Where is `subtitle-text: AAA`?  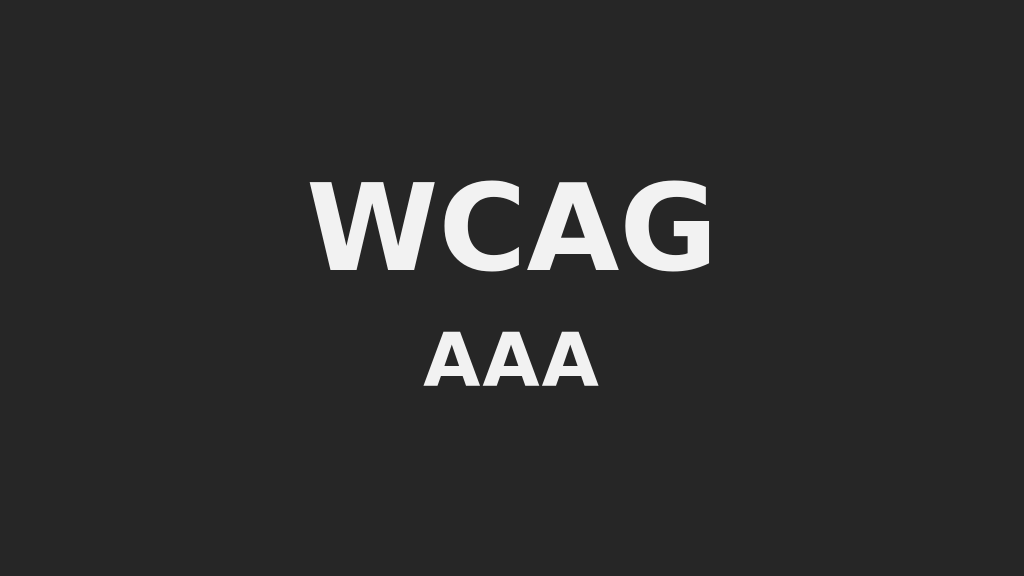
subtitle-text: AAA is located at coordinates (512, 361).